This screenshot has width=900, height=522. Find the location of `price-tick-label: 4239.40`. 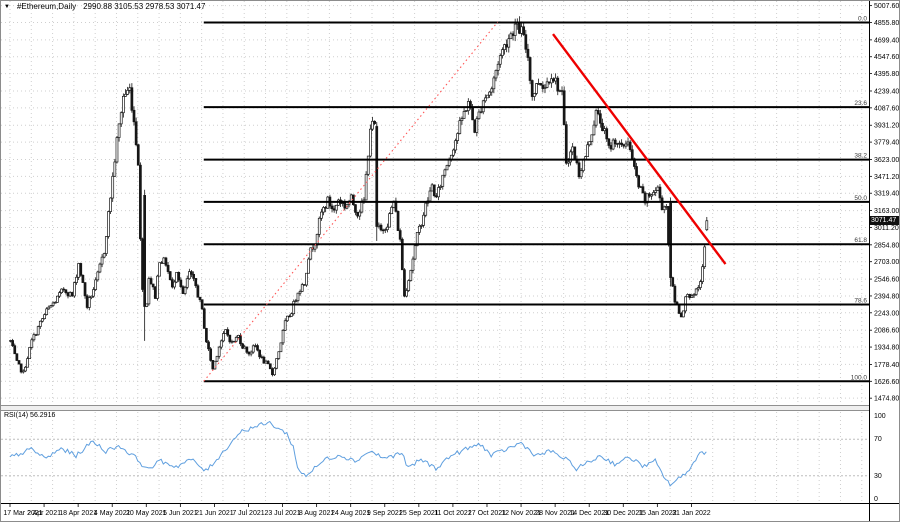

price-tick-label: 4239.40 is located at coordinates (886, 91).